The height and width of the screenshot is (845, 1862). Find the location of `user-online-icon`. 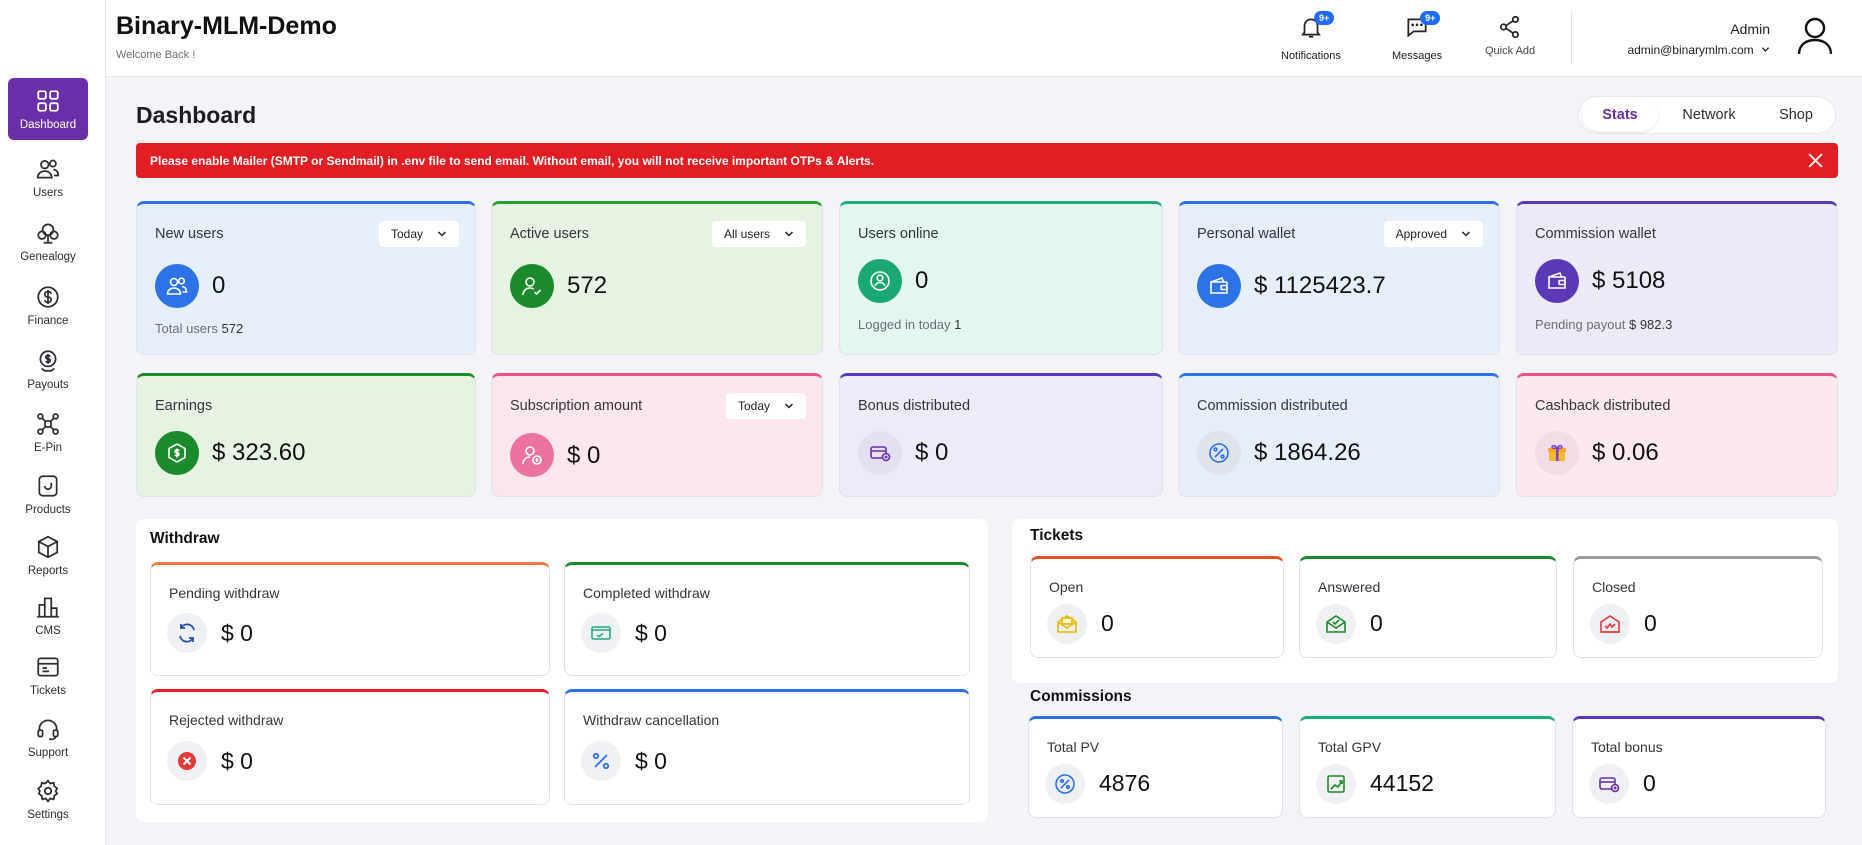

user-online-icon is located at coordinates (880, 281).